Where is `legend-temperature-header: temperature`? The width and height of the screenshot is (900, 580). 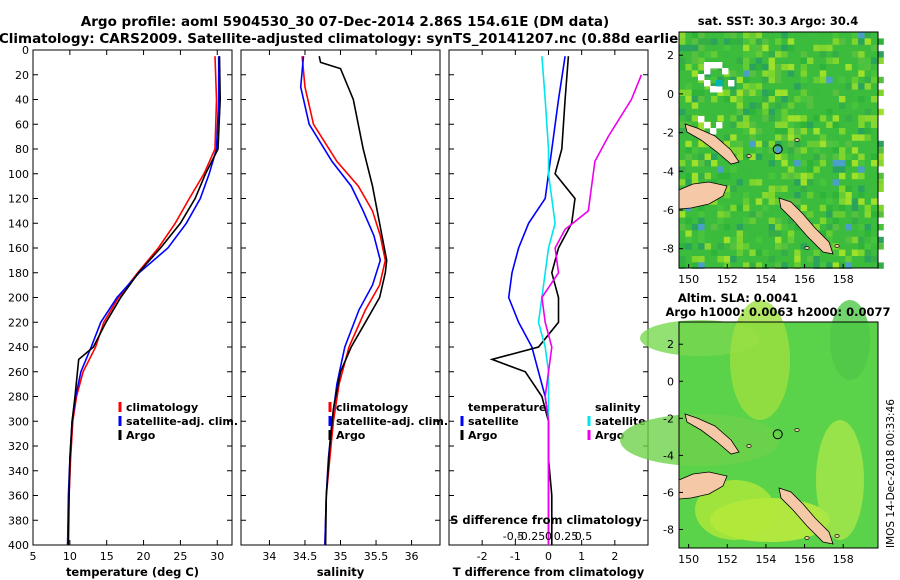 legend-temperature-header: temperature is located at coordinates (507, 407).